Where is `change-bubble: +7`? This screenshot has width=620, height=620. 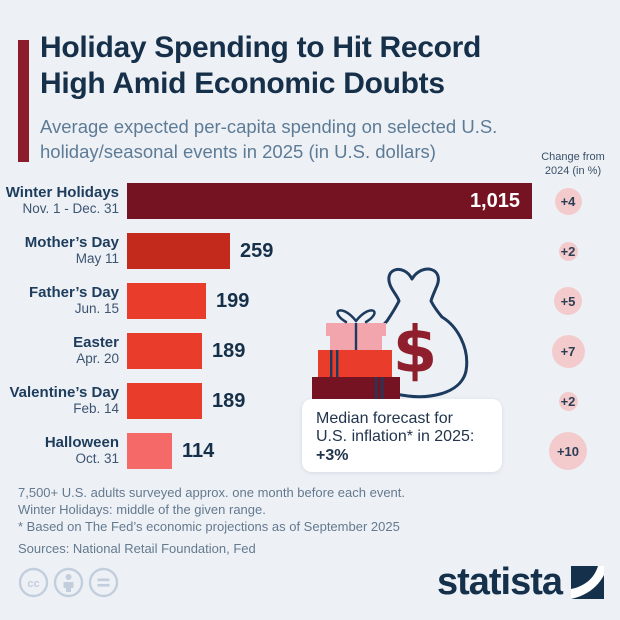
change-bubble: +7 is located at coordinates (568, 351).